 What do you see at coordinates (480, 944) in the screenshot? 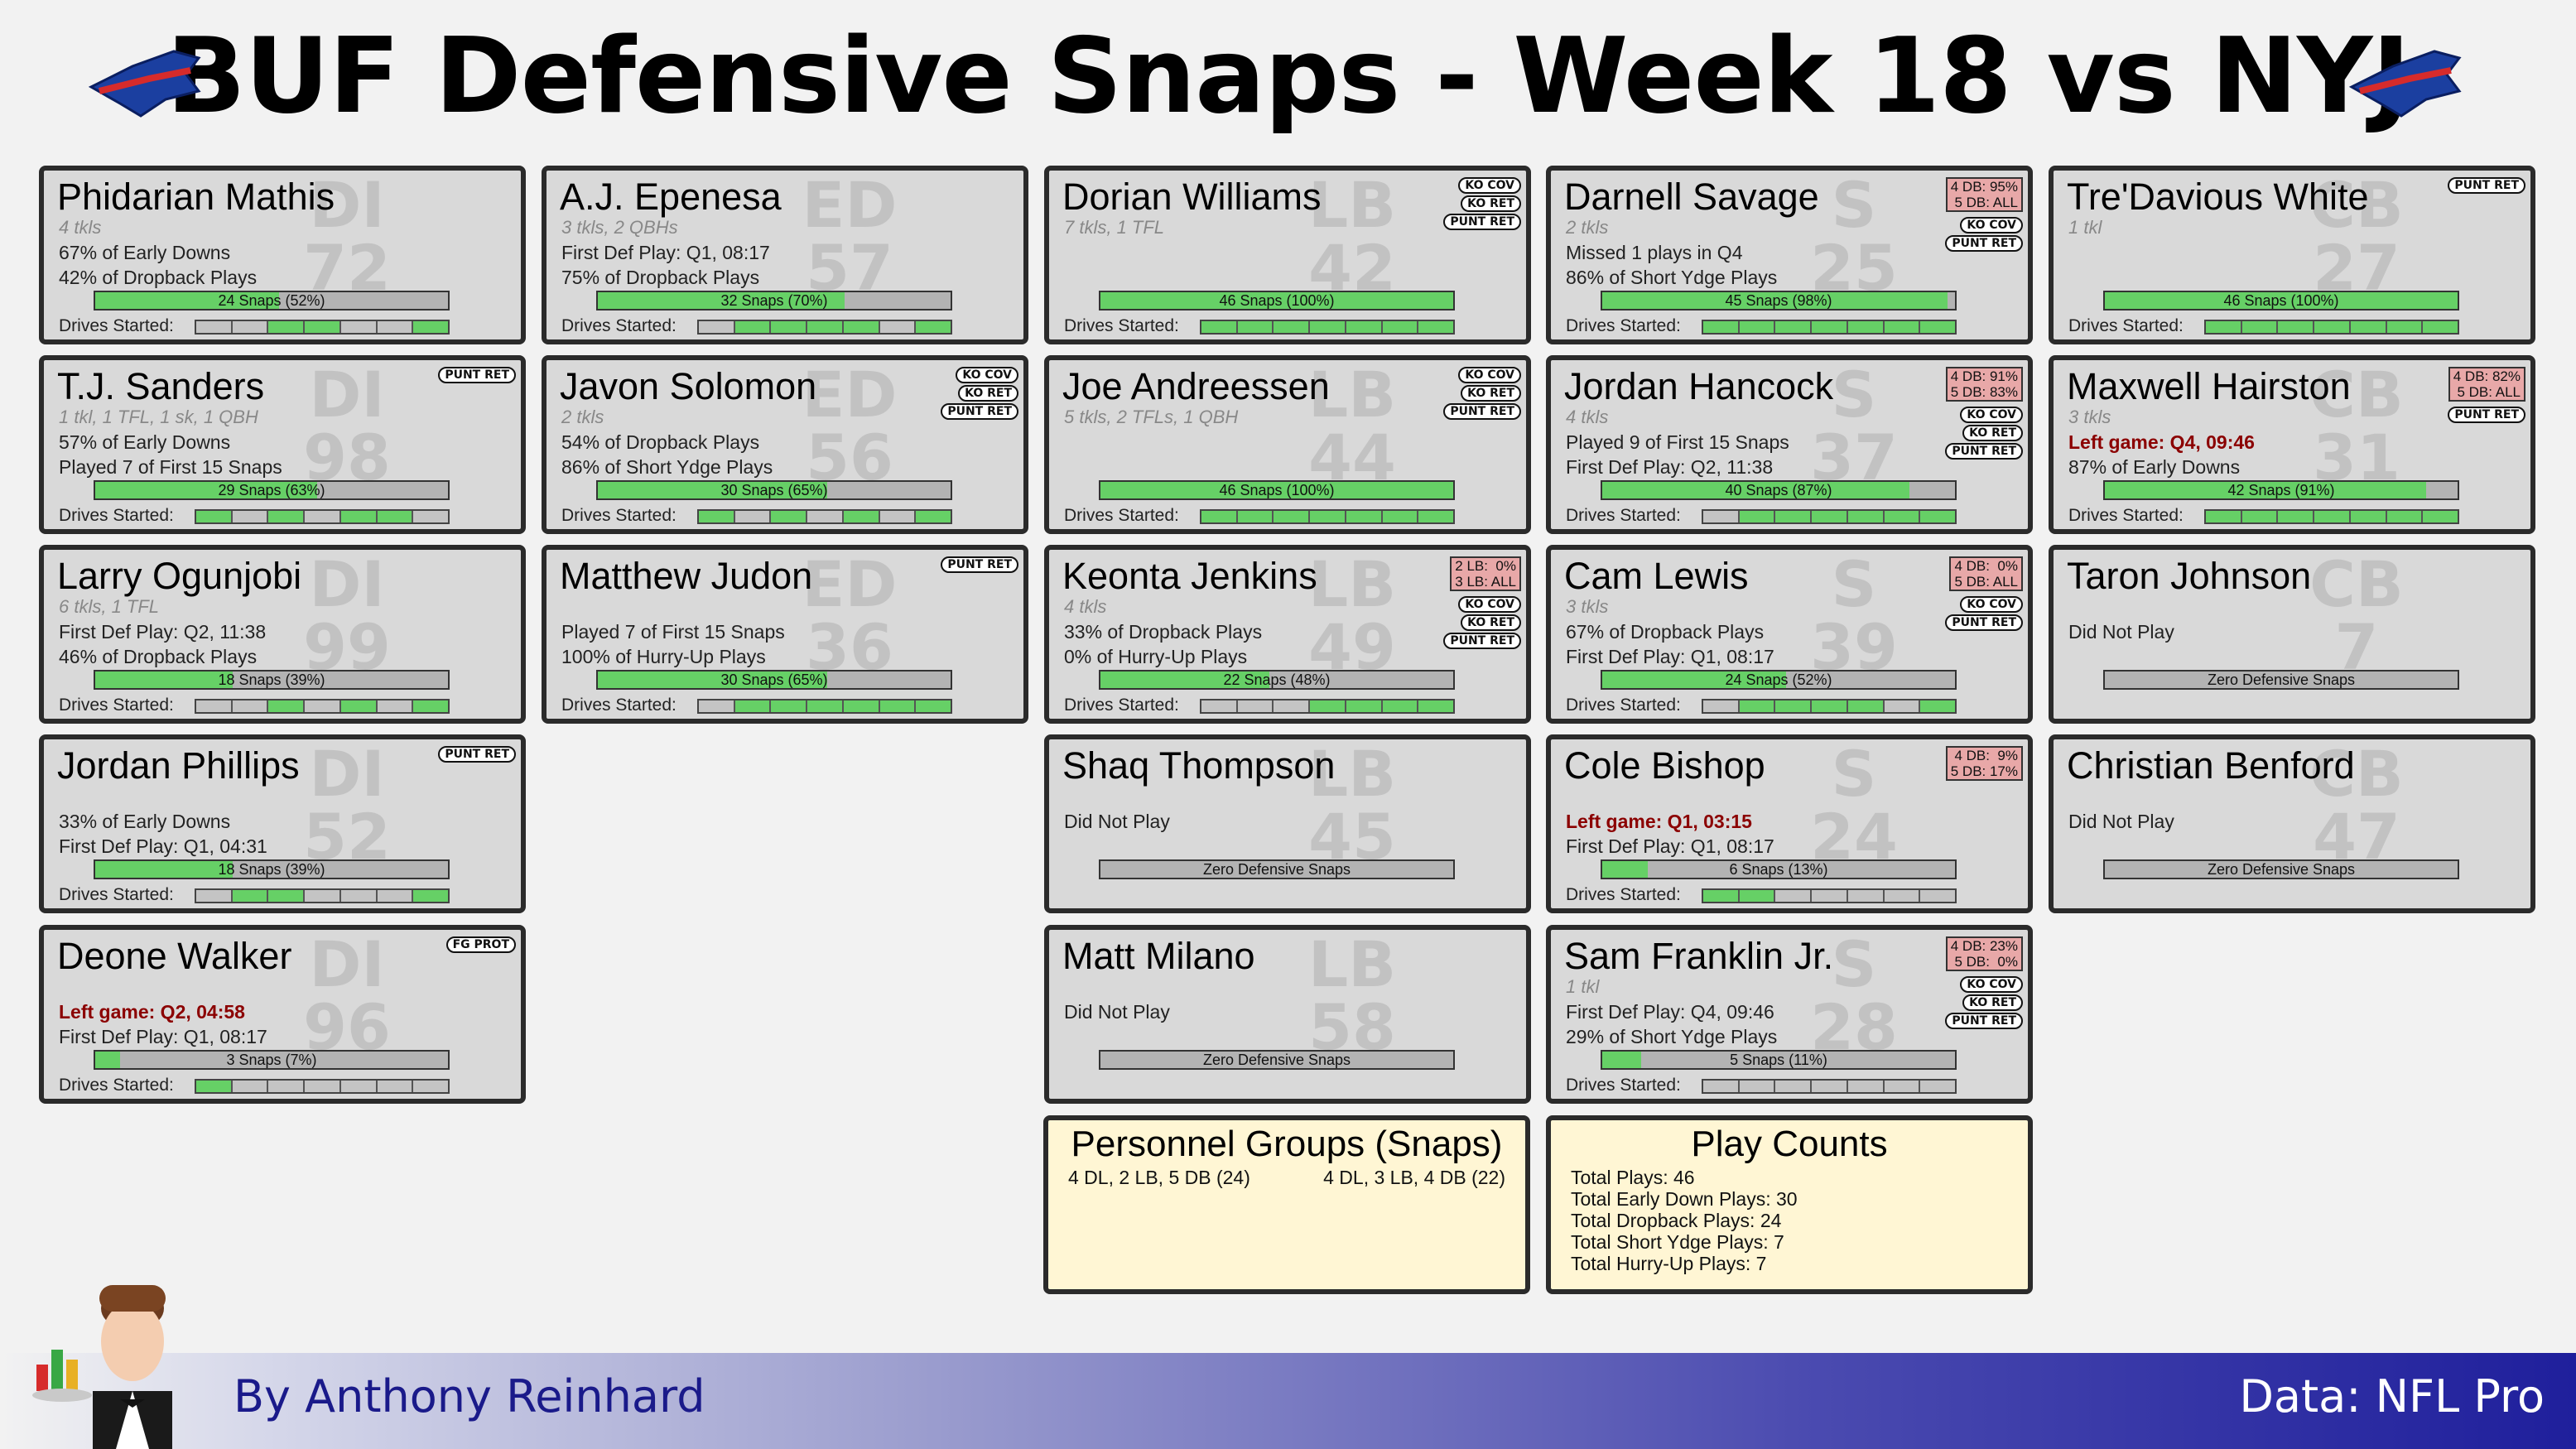
I see `special-teams-badge: FG PROT` at bounding box center [480, 944].